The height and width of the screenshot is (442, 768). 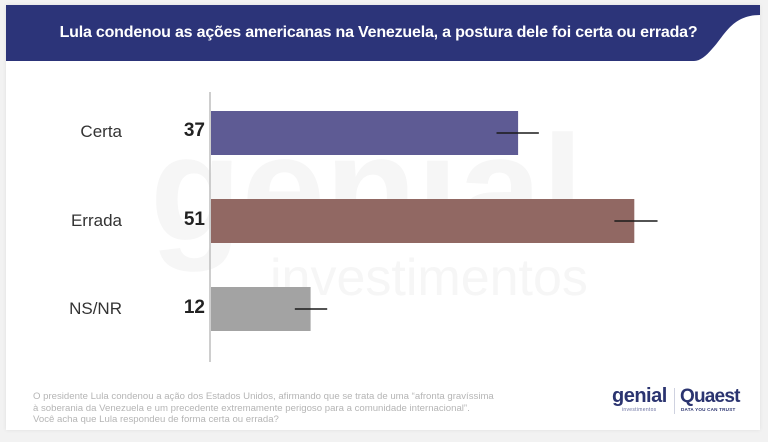 What do you see at coordinates (674, 401) in the screenshot?
I see `logo-divider` at bounding box center [674, 401].